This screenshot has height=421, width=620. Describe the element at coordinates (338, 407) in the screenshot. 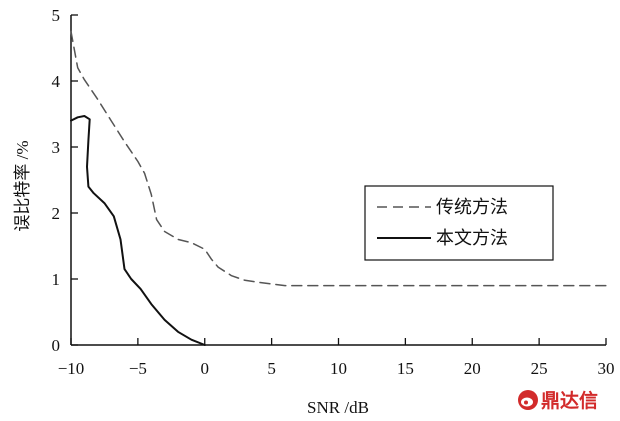

I see `x-axis-title: SNR /dB` at that location.